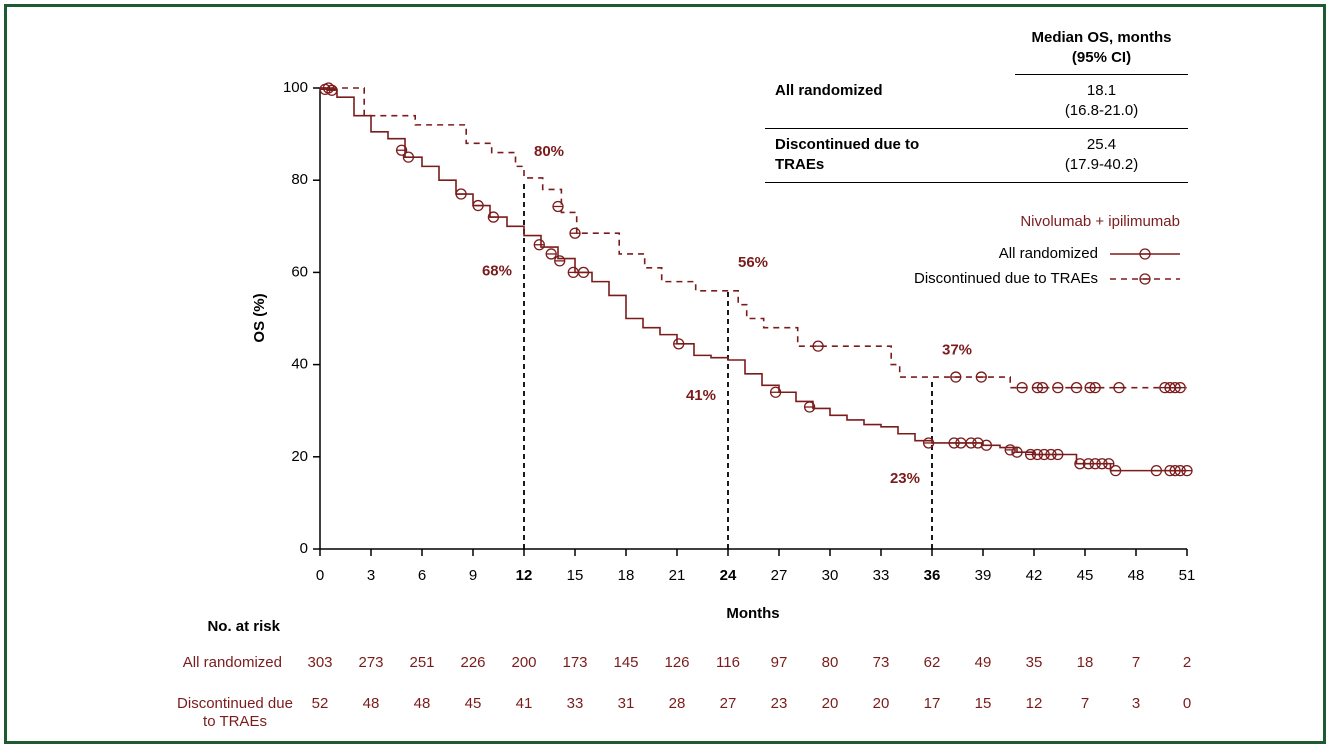 Image resolution: width=1334 pixels, height=744 pixels. I want to click on x-tick-label: 0, so click(320, 575).